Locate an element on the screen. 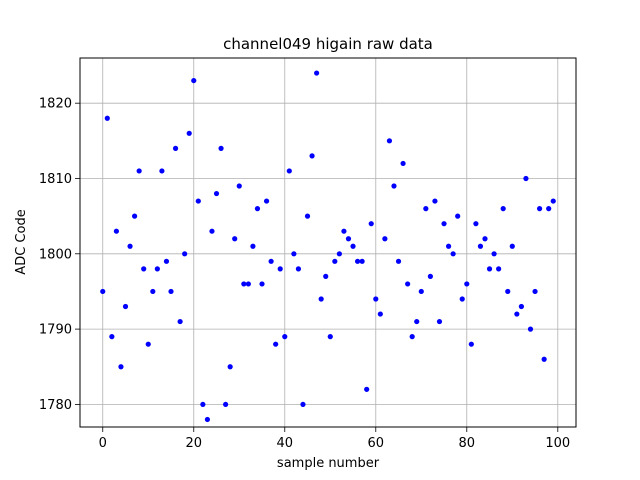  y-tick-label: 1800 is located at coordinates (55, 254).